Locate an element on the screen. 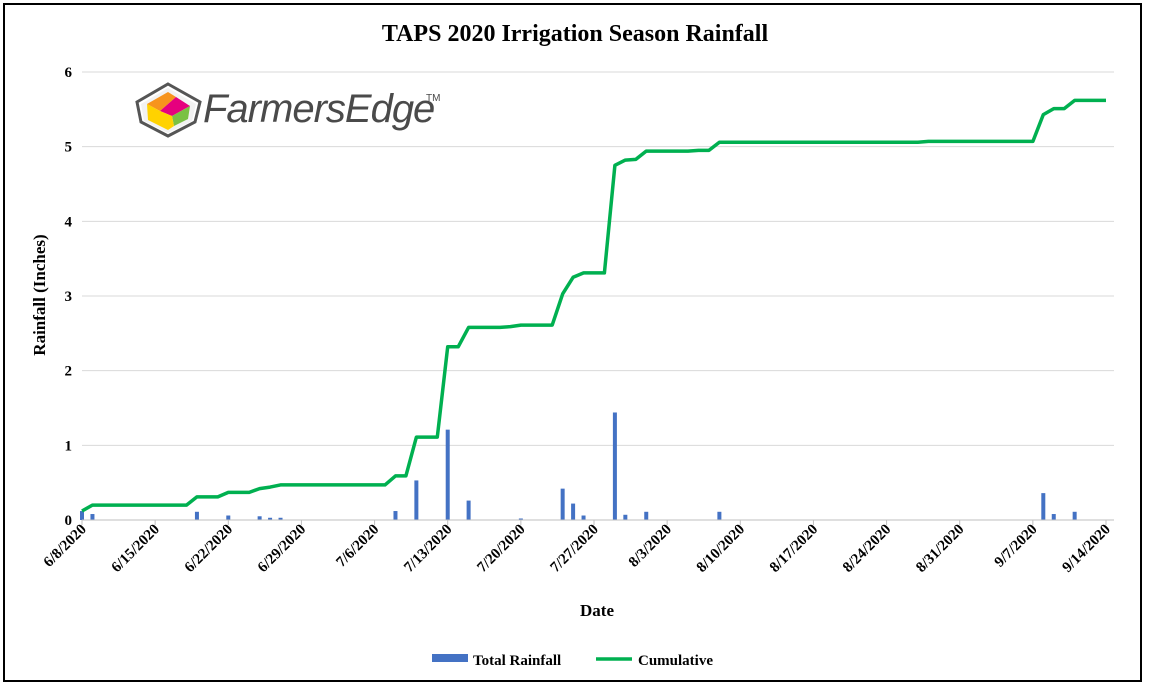 The width and height of the screenshot is (1149, 689). farmers-edge-logo: FarmersEdge TM is located at coordinates (287, 110).